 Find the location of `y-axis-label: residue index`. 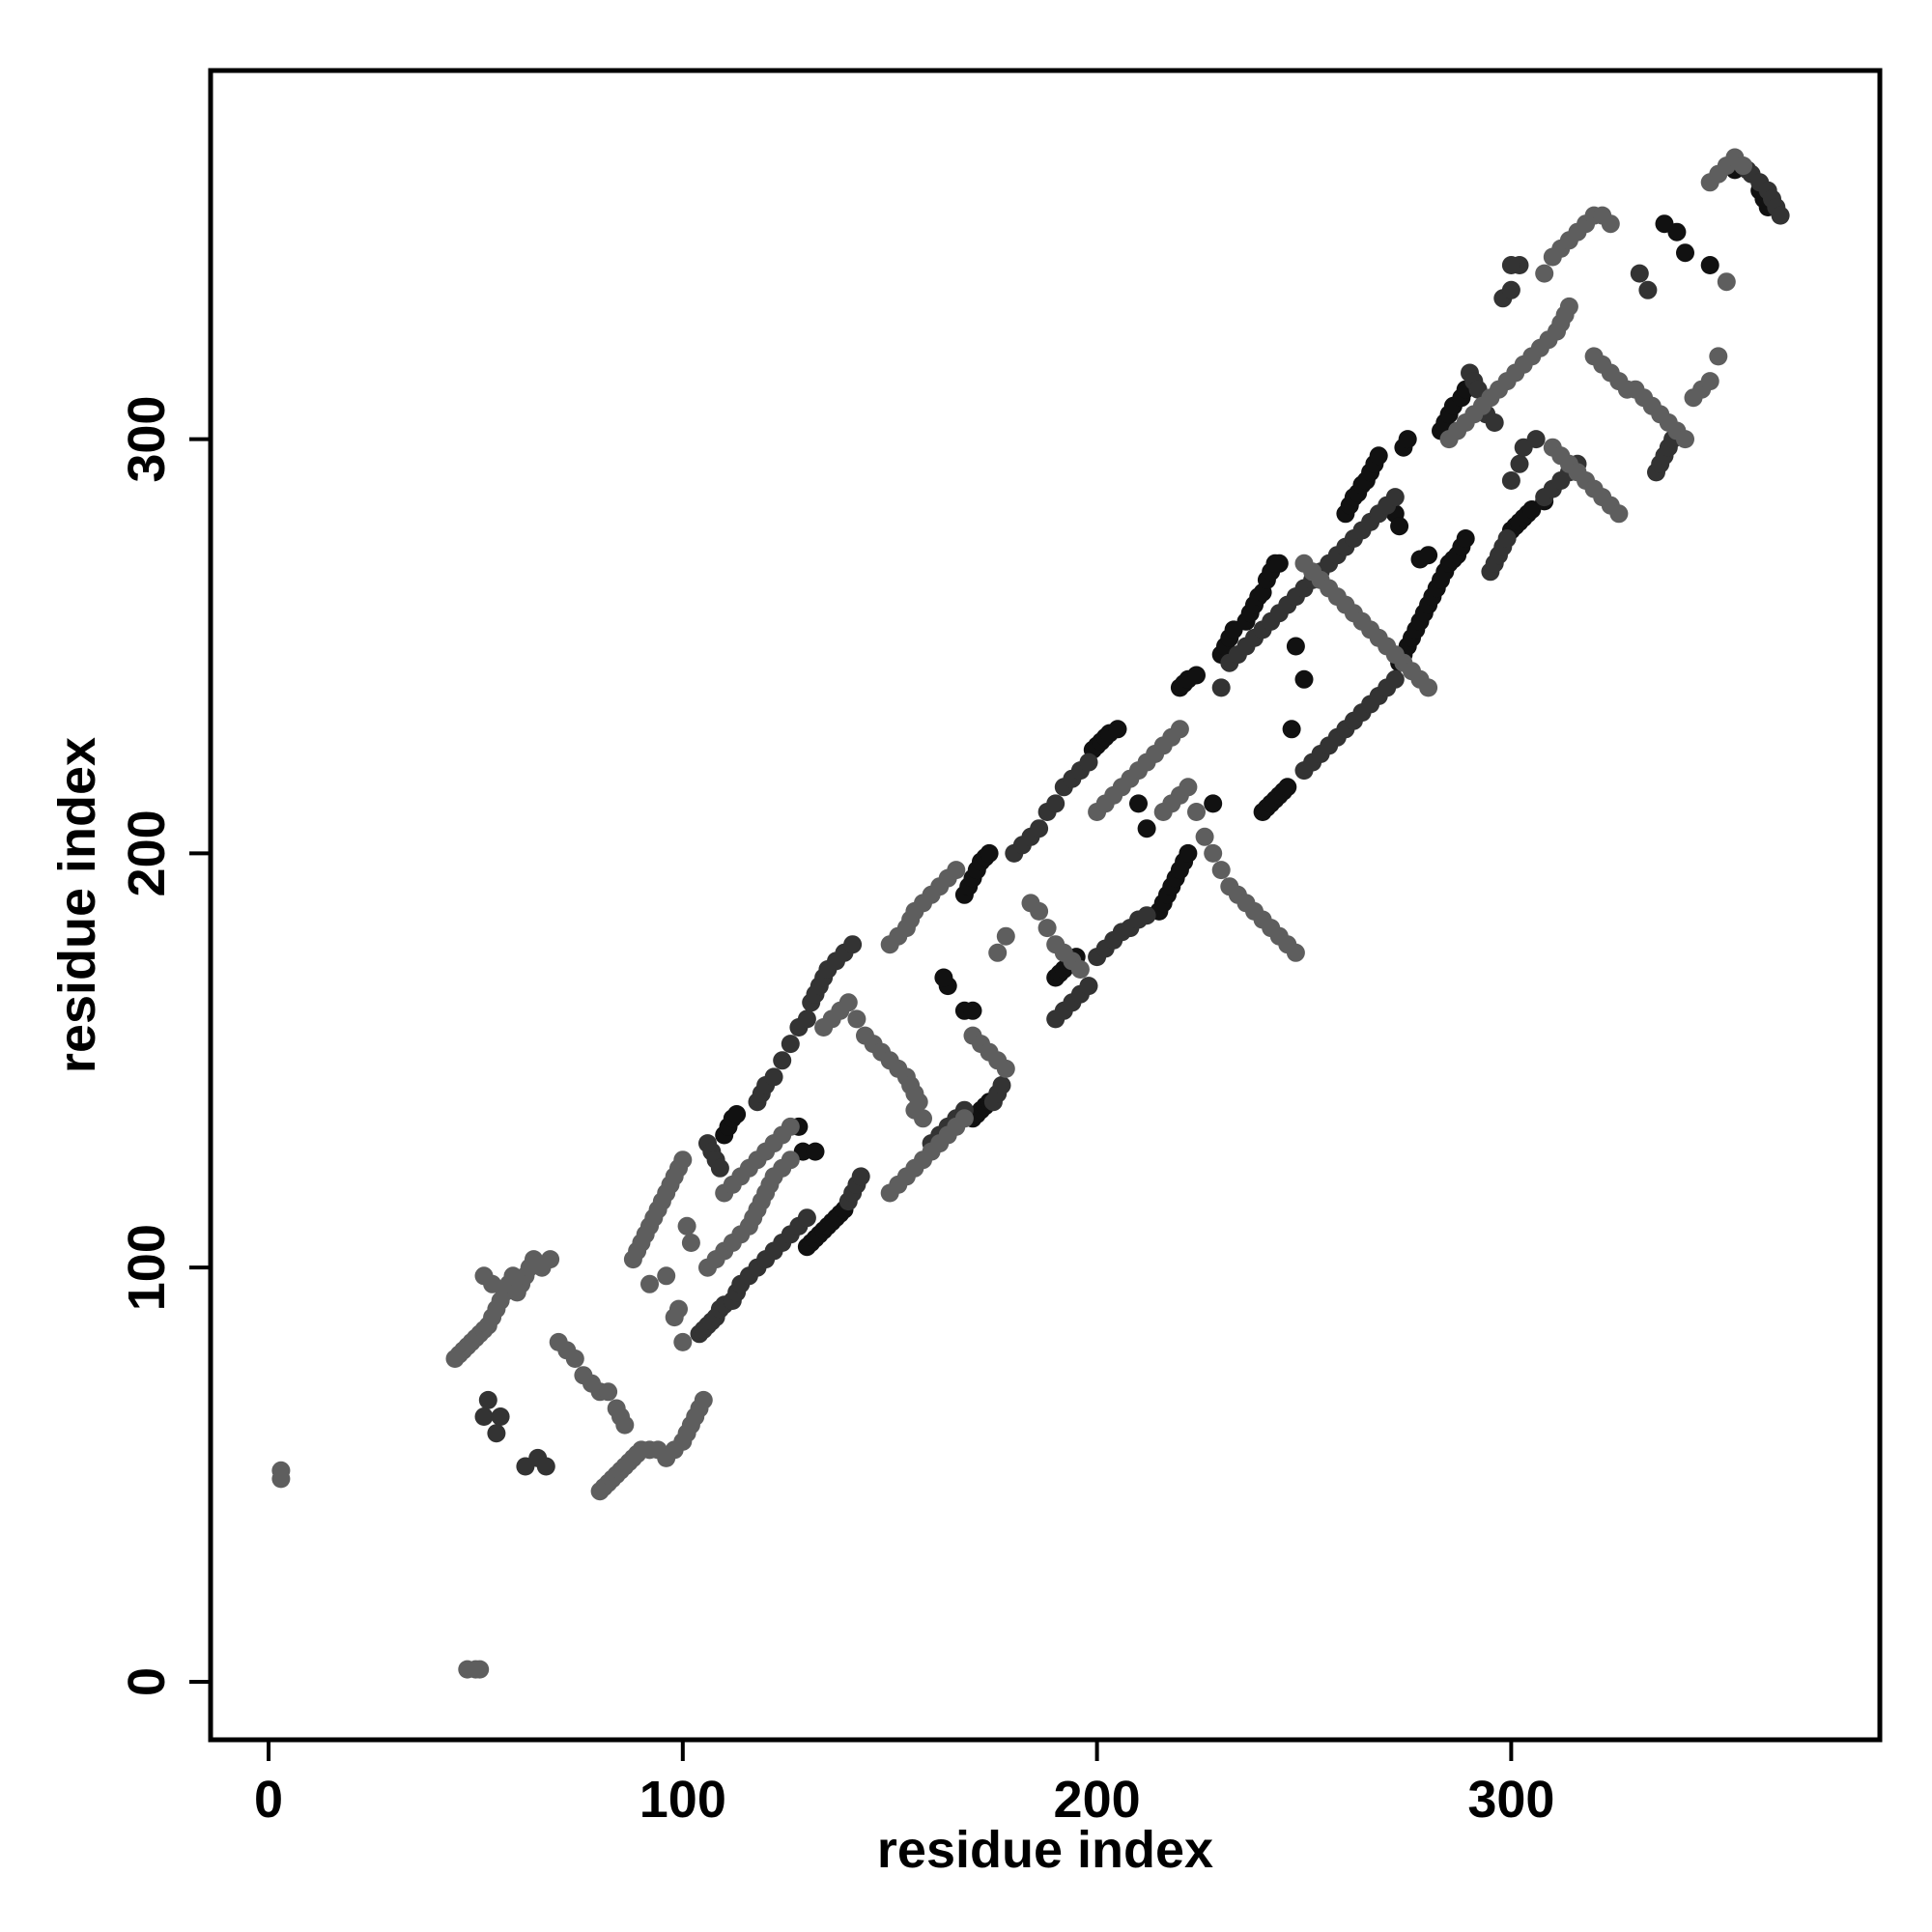

y-axis-label: residue index is located at coordinates (77, 905).